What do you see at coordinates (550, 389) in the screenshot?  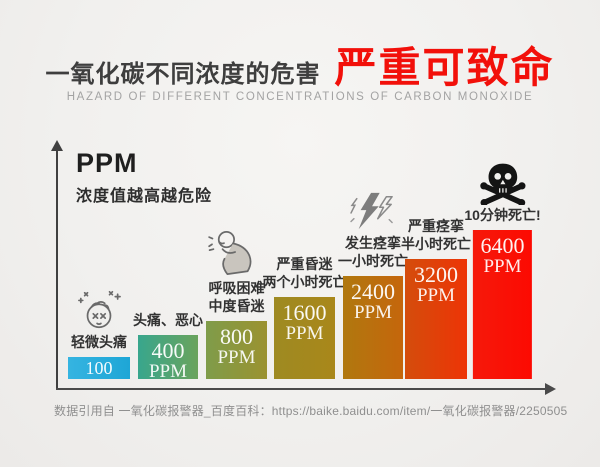 I see `x-axis-arrow-icon` at bounding box center [550, 389].